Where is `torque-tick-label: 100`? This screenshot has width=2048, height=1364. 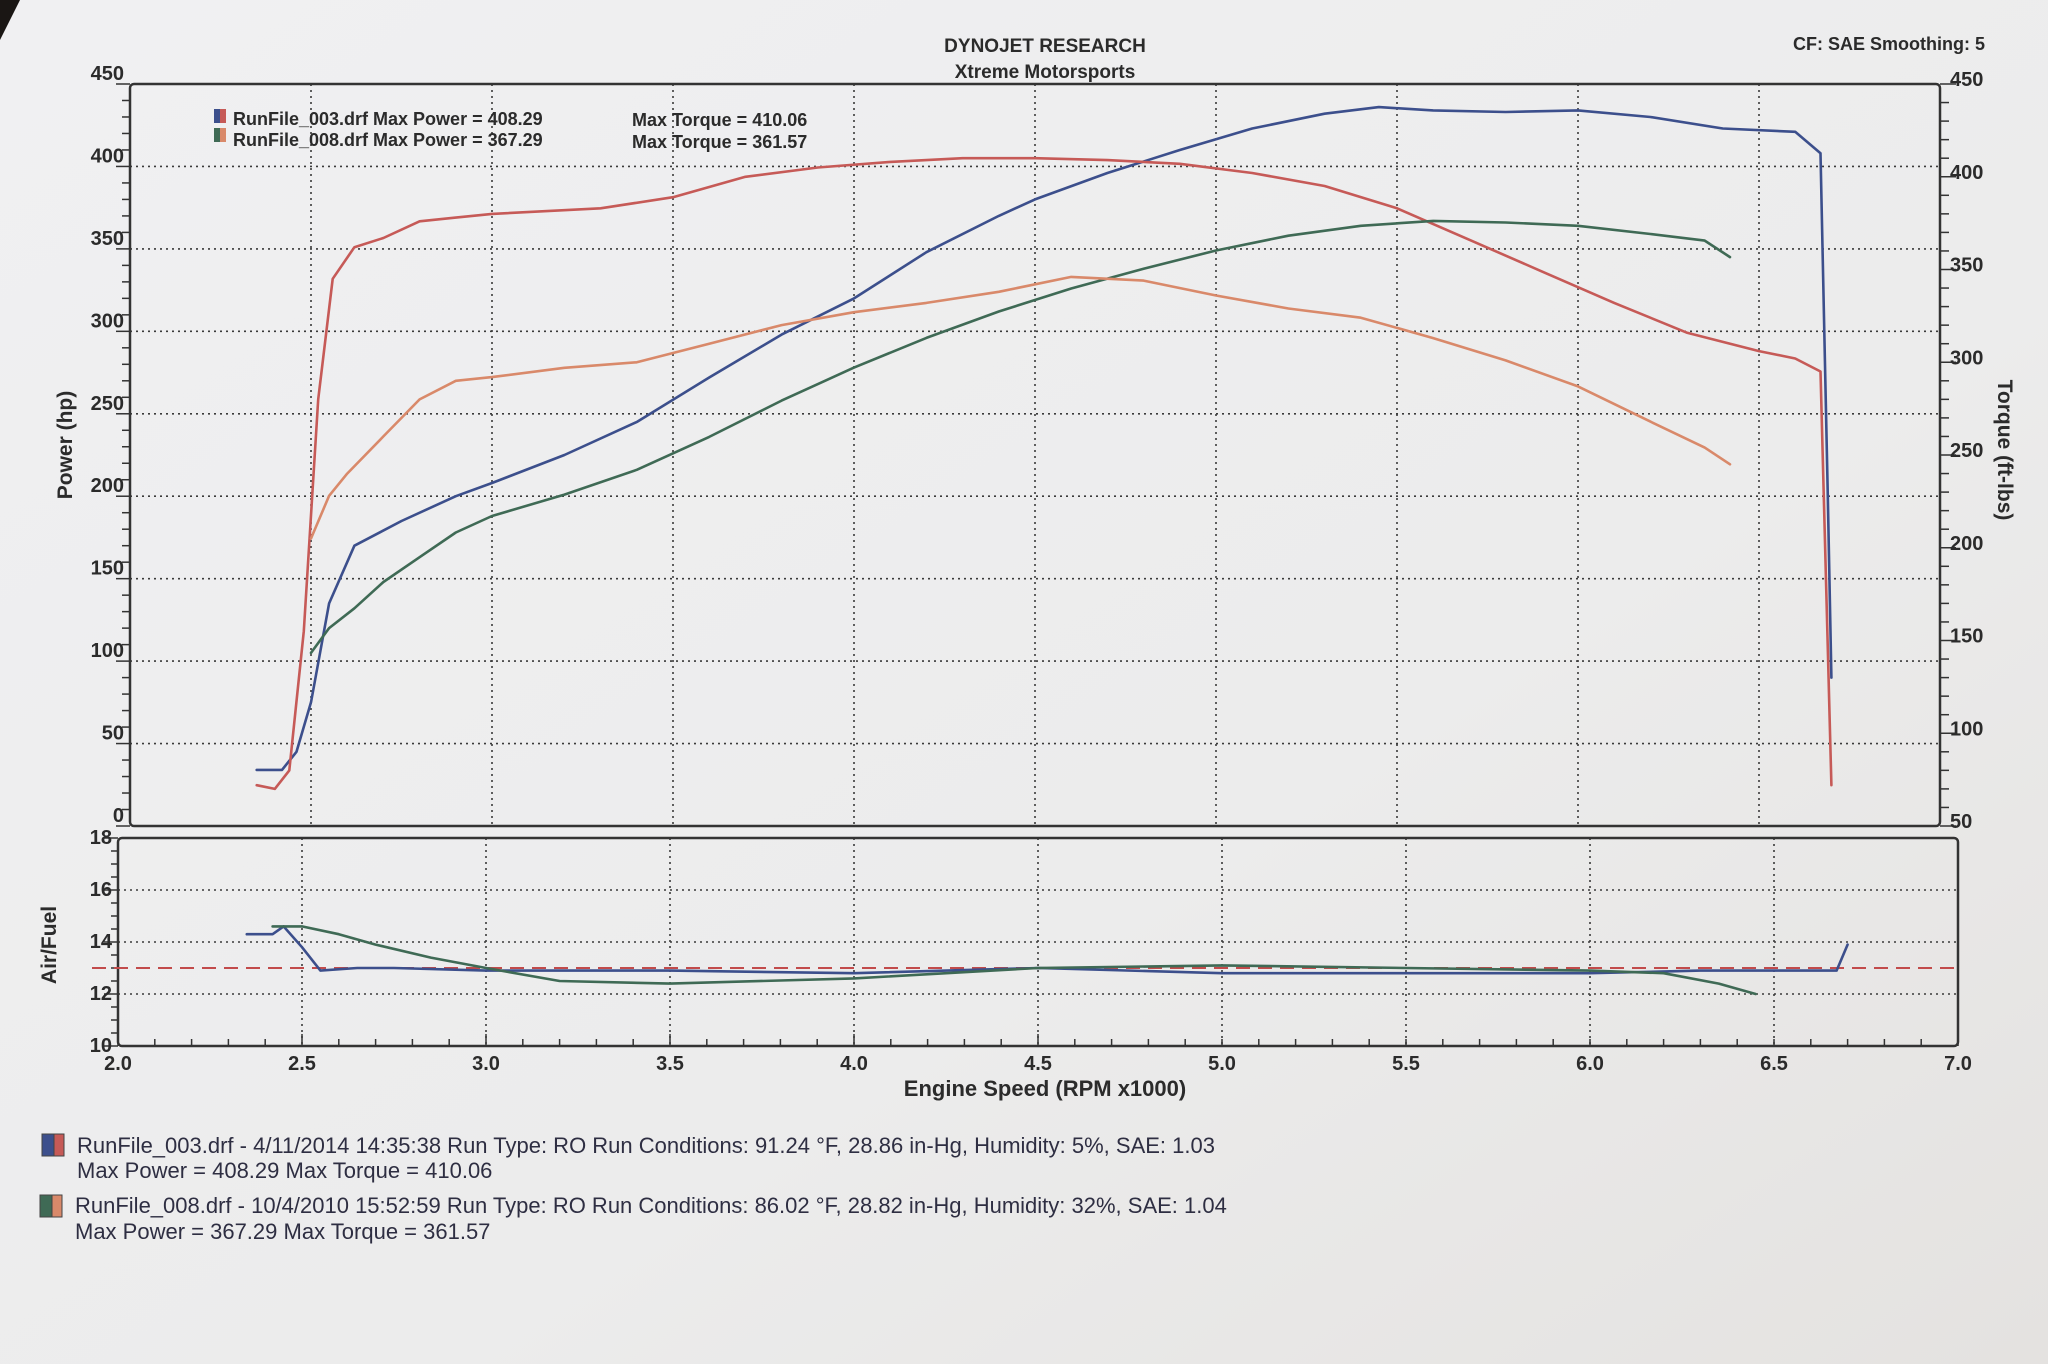 torque-tick-label: 100 is located at coordinates (1966, 729).